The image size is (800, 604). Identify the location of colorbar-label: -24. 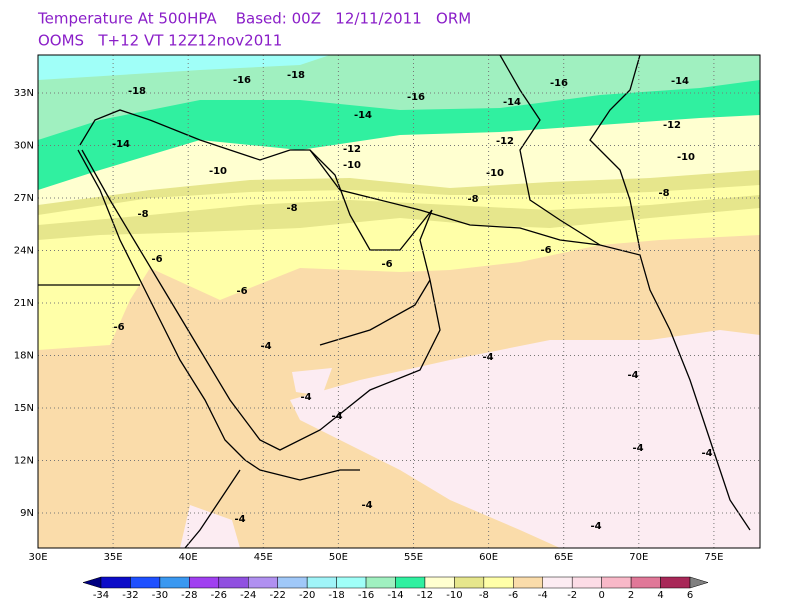
(248, 595).